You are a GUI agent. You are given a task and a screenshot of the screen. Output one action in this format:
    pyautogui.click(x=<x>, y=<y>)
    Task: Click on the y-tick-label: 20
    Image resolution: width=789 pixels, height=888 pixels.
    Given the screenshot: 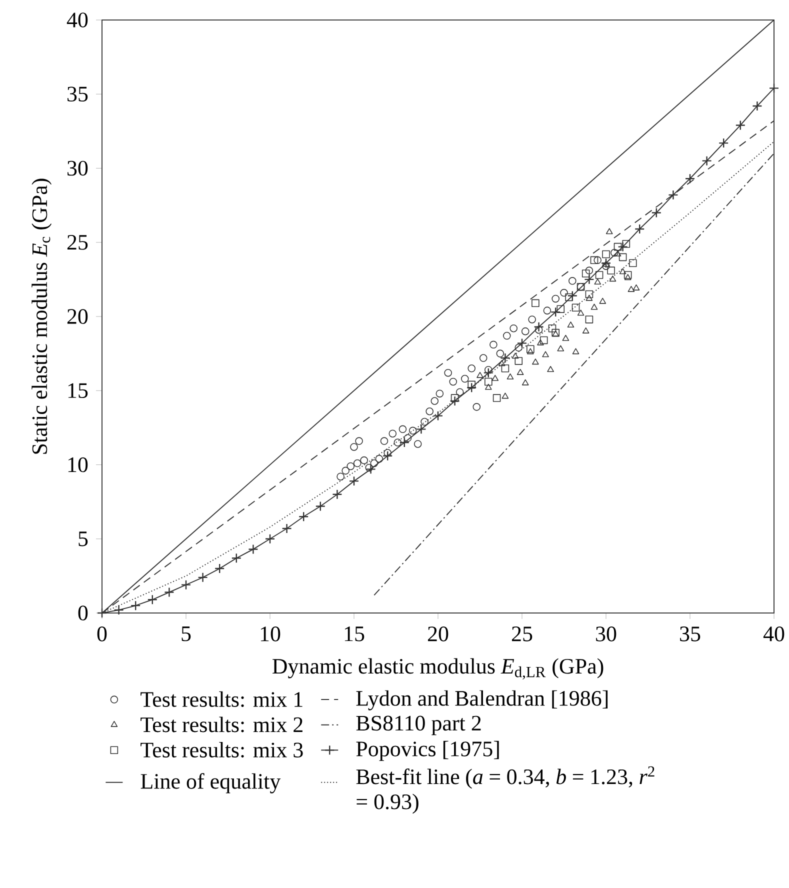 What is the action you would take?
    pyautogui.click(x=77, y=316)
    